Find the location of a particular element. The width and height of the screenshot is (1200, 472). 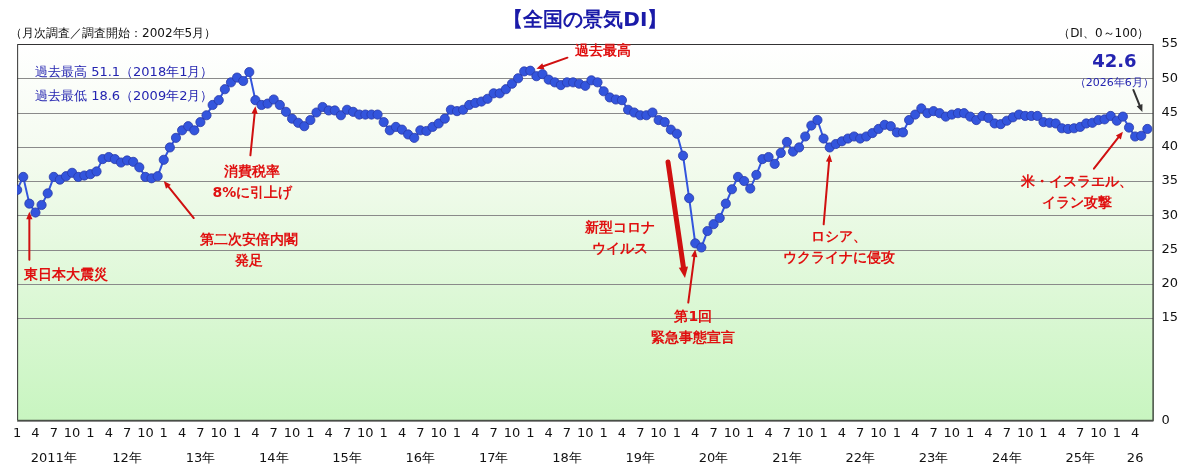

y-tick-label: 50 is located at coordinates (1169, 77).